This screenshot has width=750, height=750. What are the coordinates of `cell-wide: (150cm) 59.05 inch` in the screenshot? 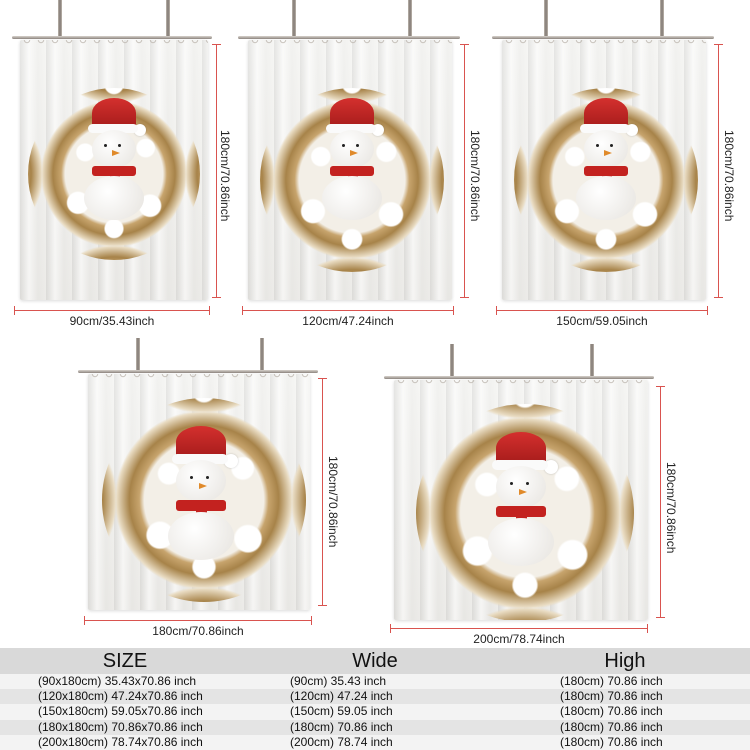 It's located at (341, 711).